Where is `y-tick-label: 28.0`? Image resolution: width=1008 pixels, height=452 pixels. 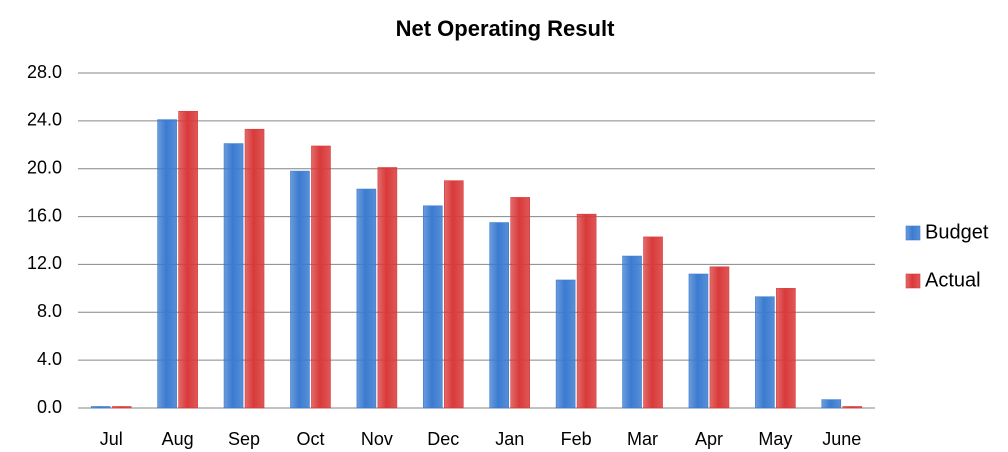
y-tick-label: 28.0 is located at coordinates (44, 72).